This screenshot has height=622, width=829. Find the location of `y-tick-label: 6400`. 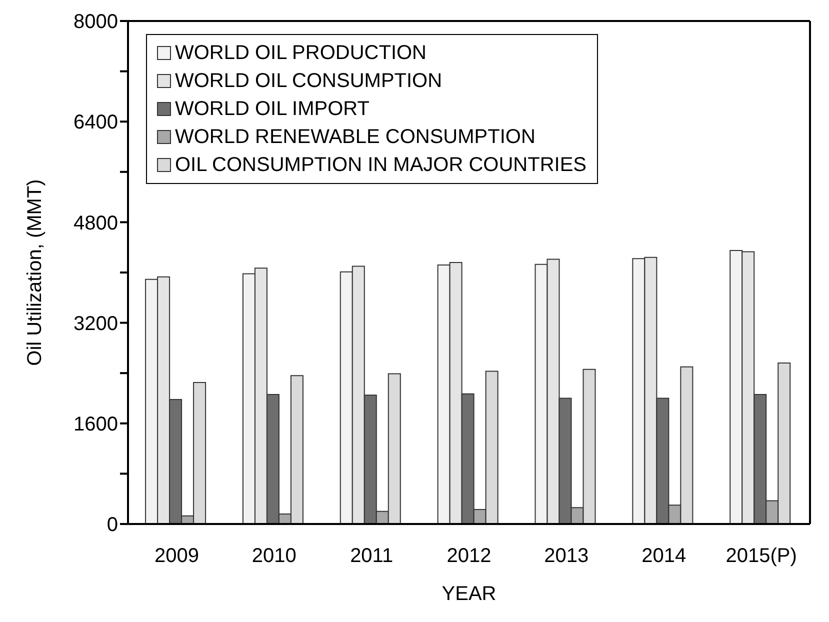

y-tick-label: 6400 is located at coordinates (96, 123).